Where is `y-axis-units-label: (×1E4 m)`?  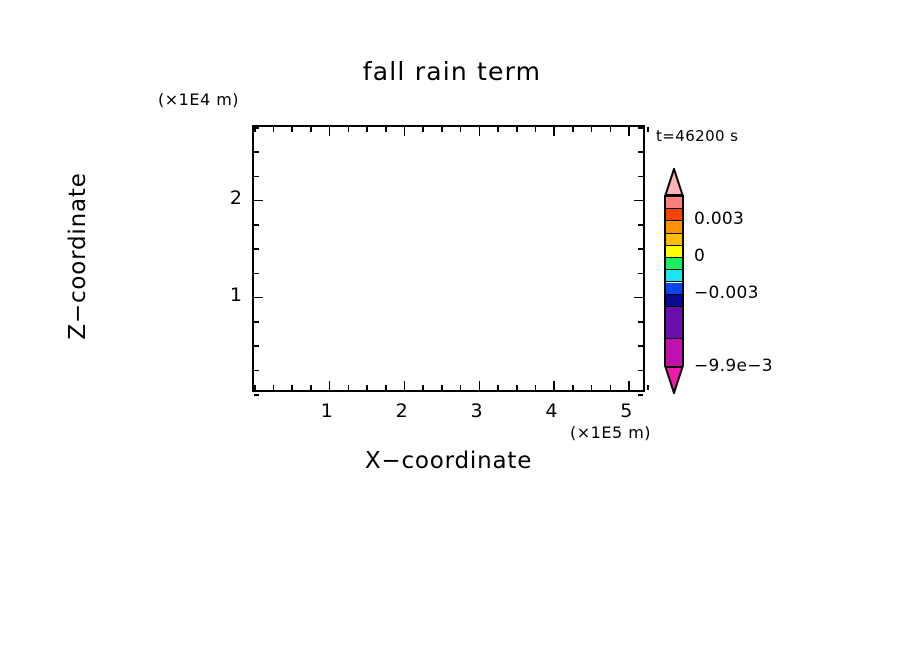
y-axis-units-label: (×1E4 m) is located at coordinates (199, 99).